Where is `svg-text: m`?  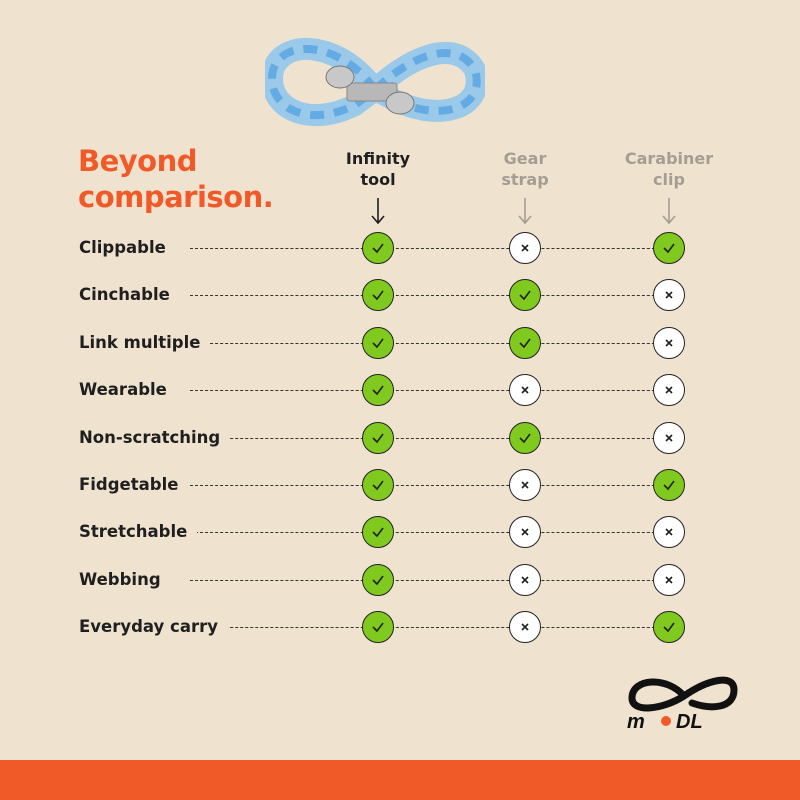
svg-text: m is located at coordinates (636, 722).